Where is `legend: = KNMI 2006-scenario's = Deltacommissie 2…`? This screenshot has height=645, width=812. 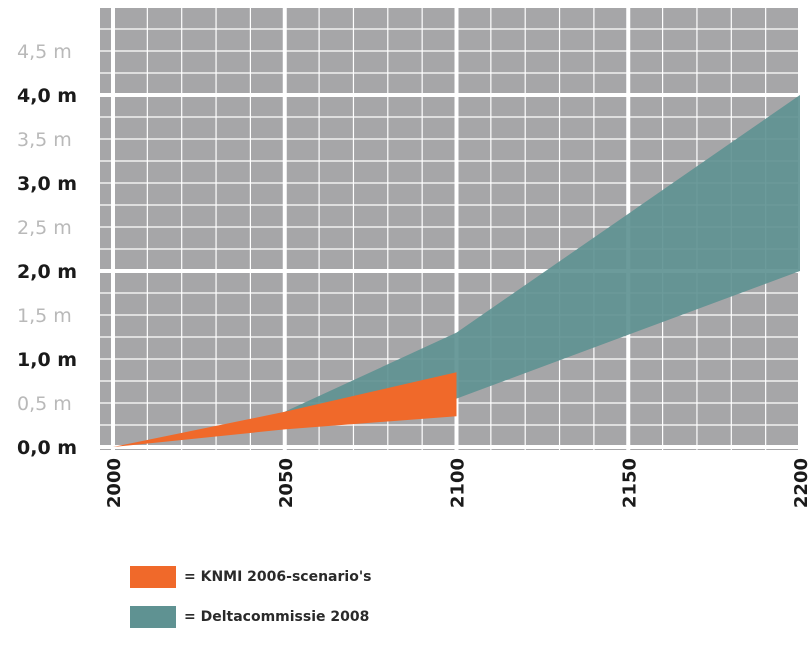
legend: = KNMI 2006-scenario's = Deltacommissie 2… is located at coordinates (250, 605).